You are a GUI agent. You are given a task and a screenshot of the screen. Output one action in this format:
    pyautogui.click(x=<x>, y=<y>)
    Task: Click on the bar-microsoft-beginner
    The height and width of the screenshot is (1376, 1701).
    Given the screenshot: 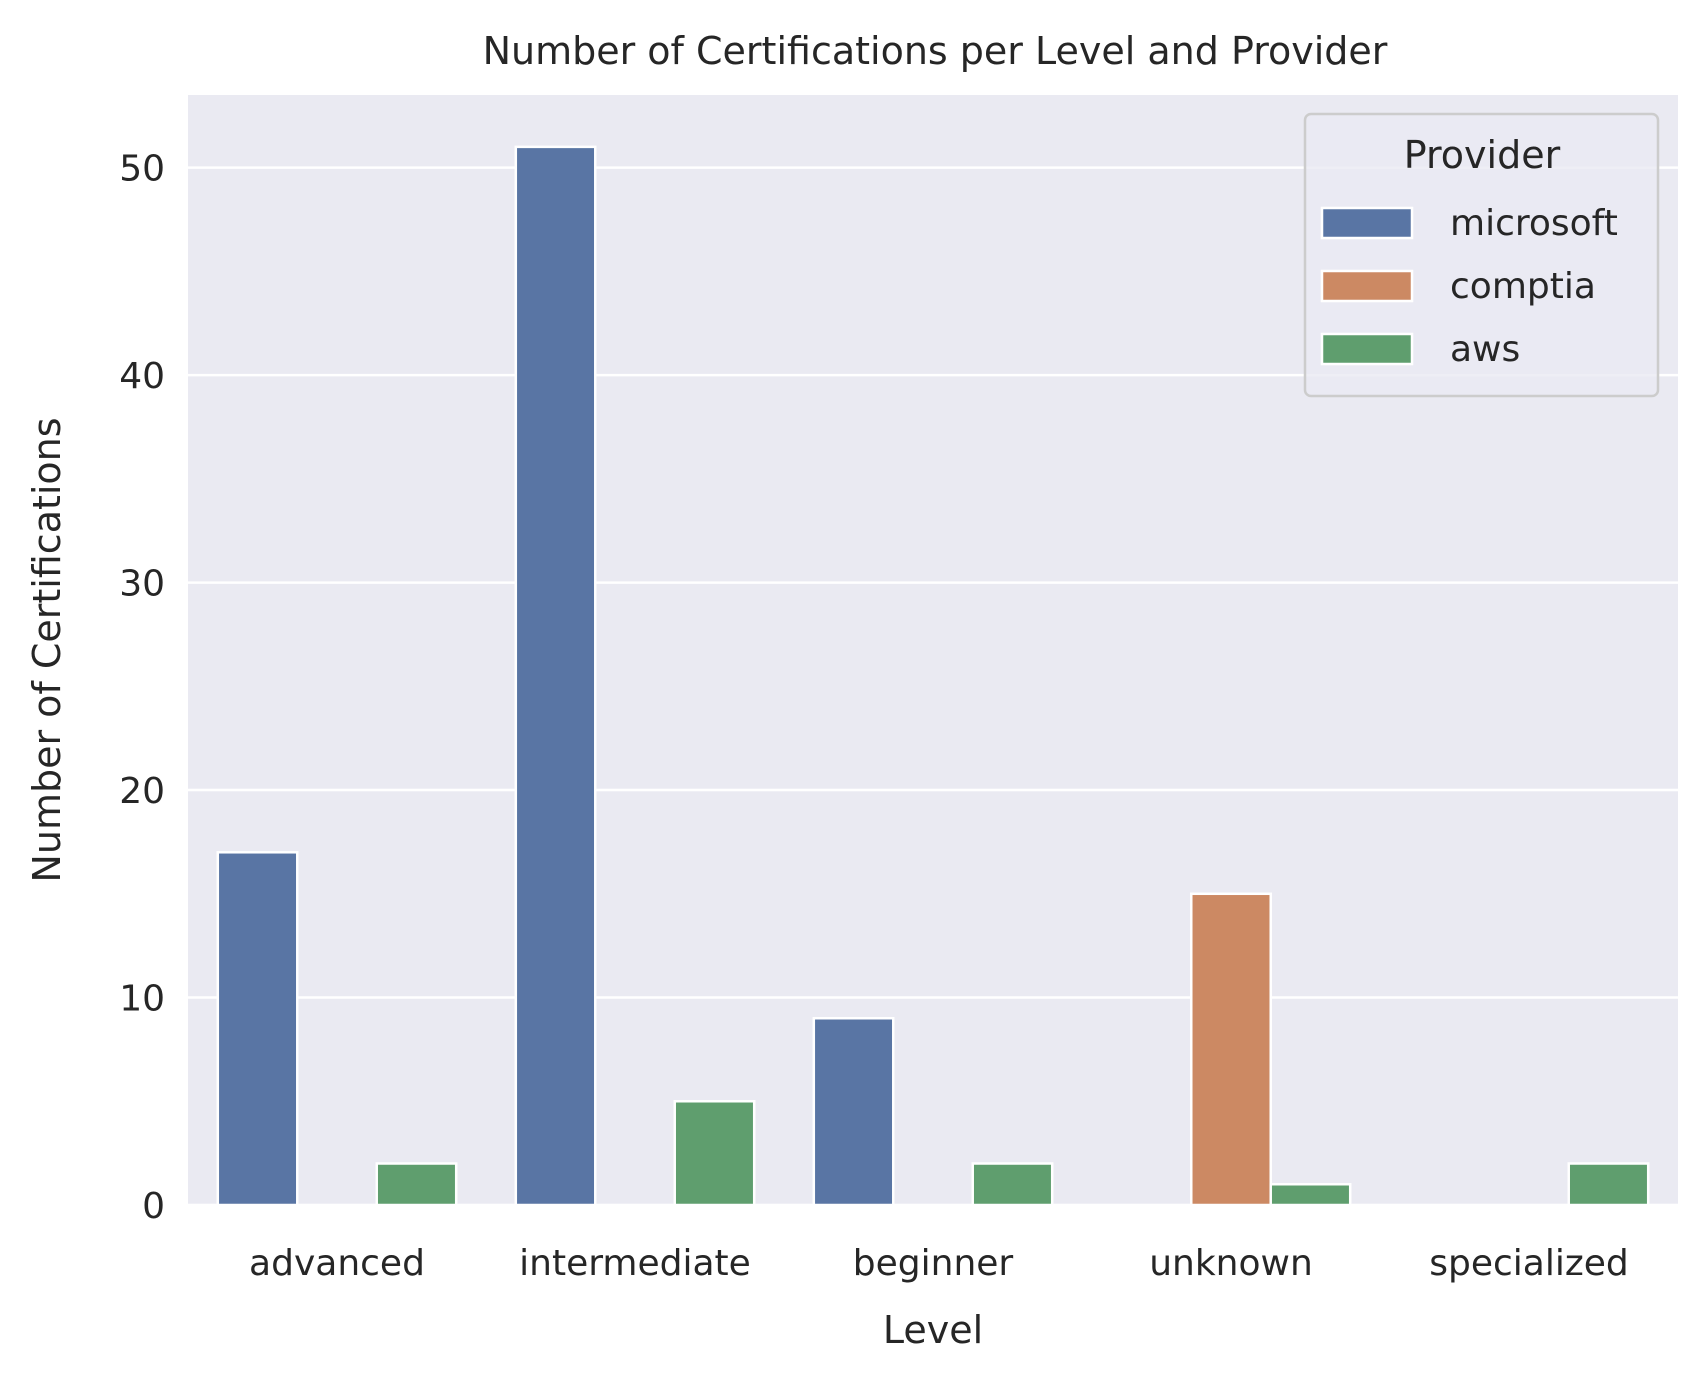 What is the action you would take?
    pyautogui.click(x=853, y=1112)
    